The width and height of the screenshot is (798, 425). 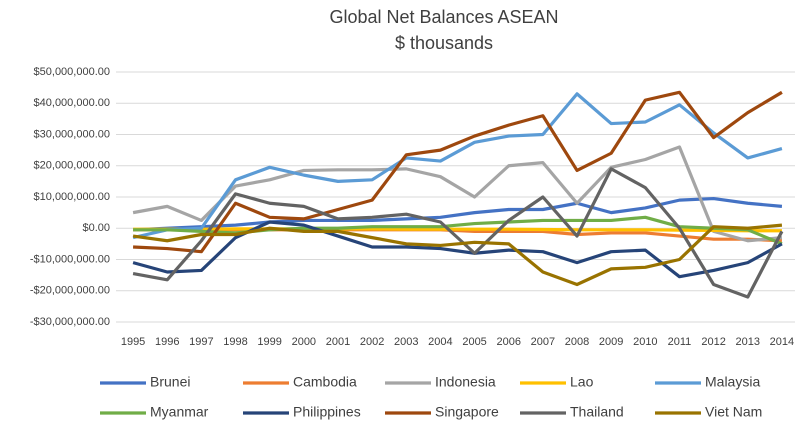 What do you see at coordinates (582, 382) in the screenshot?
I see `legend-label: Lao` at bounding box center [582, 382].